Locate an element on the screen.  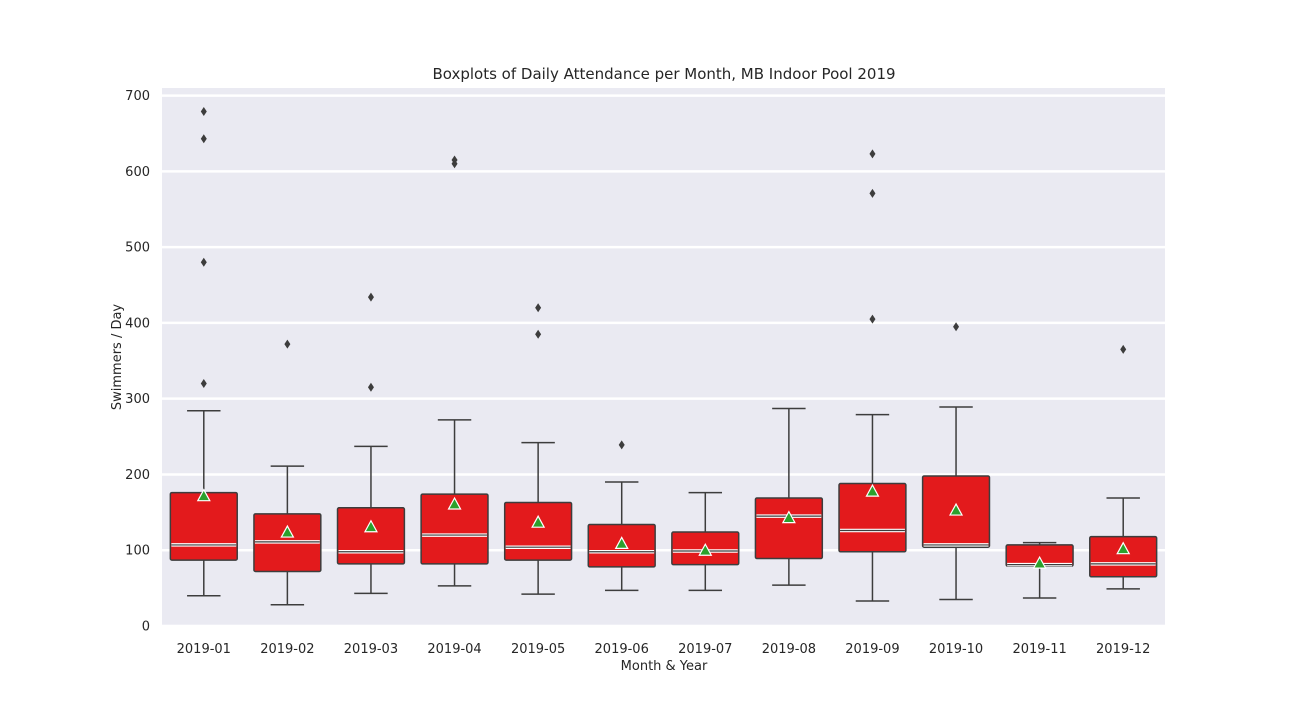
y-tick-label: 400 is located at coordinates (137, 323).